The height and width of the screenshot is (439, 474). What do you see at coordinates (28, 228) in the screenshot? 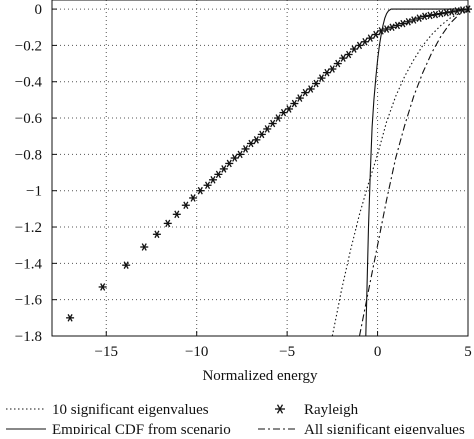
I see `y-tick-label: −1.2` at bounding box center [28, 228].